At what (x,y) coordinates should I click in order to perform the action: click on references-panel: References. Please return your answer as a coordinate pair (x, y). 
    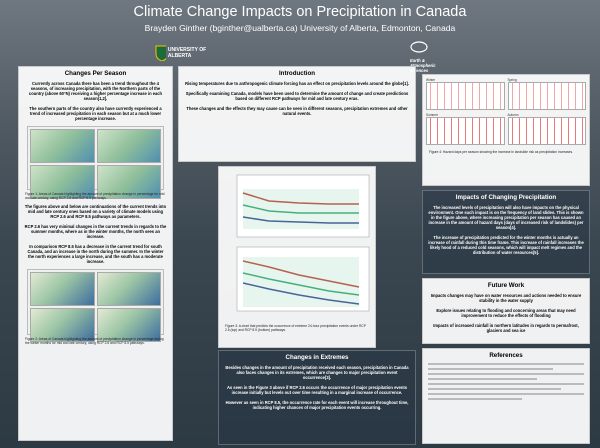
    Looking at the image, I should click on (506, 396).